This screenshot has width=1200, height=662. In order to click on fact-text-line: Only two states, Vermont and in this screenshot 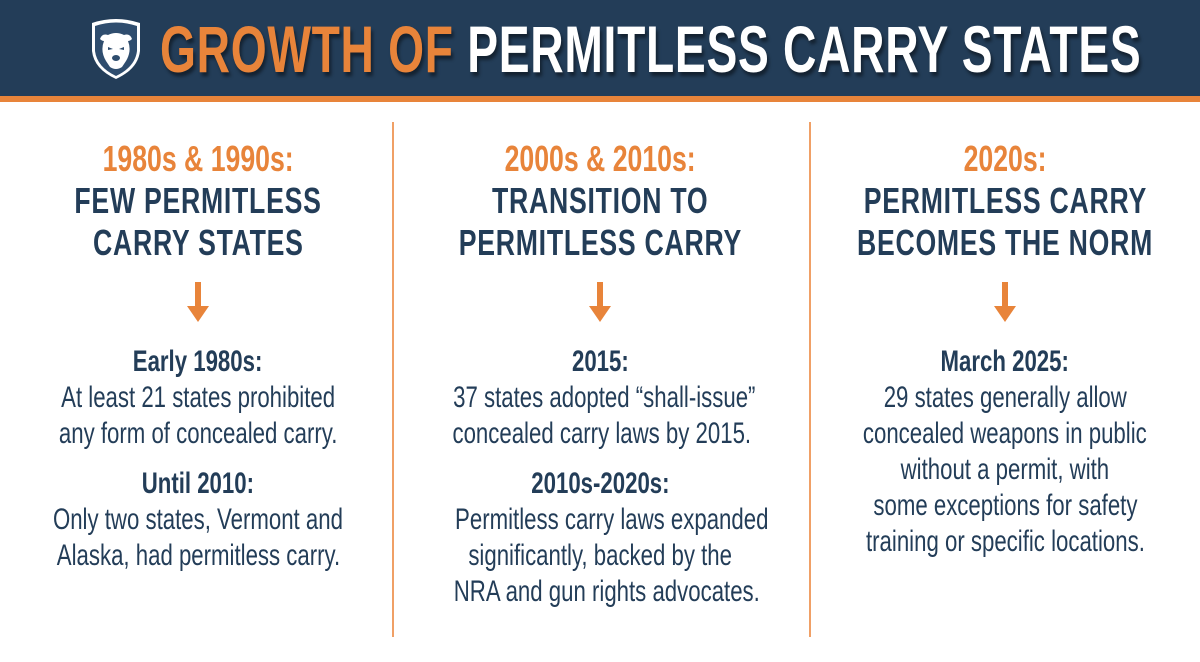, I will do `click(198, 519)`.